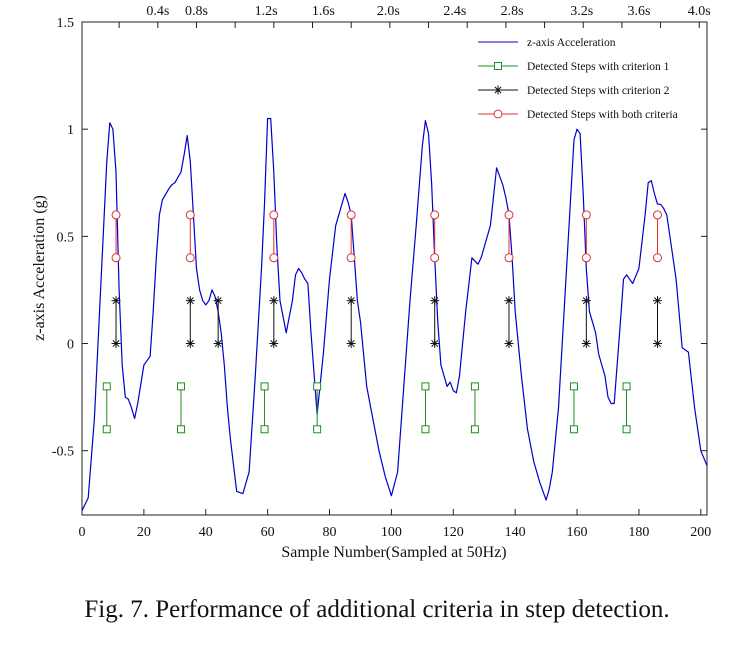  I want to click on x-axis-ticks: 0 20 40 60 80 100 120 140 160 180 200, so click(395, 524).